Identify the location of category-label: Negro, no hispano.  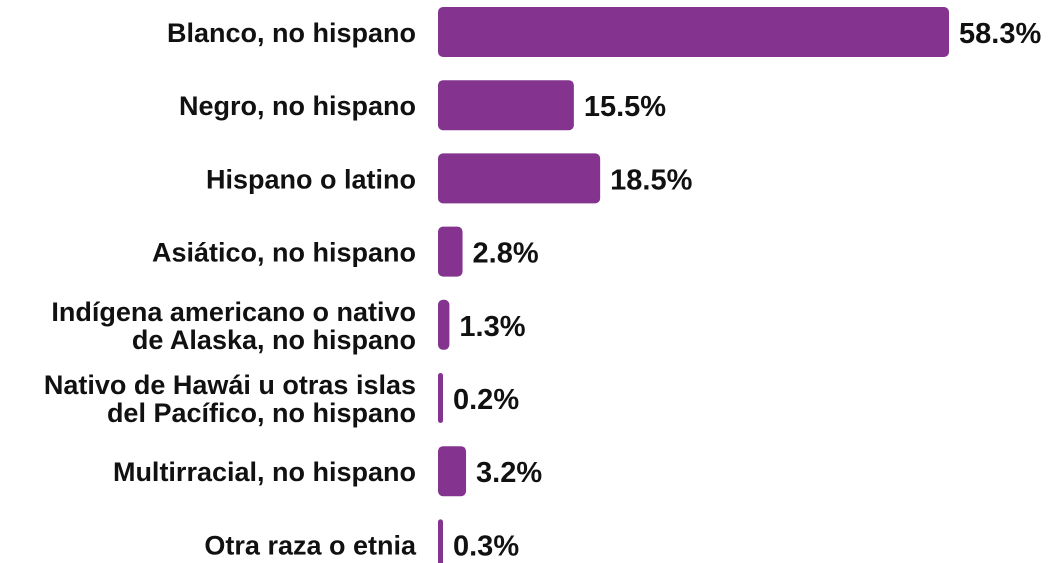
(297, 106).